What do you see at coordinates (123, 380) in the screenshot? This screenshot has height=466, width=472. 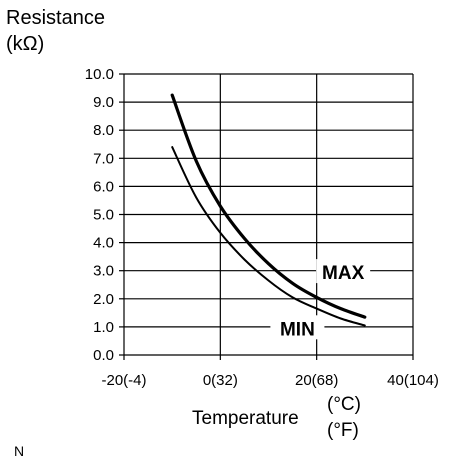 I see `x-tick-label-0: -20(-4)` at bounding box center [123, 380].